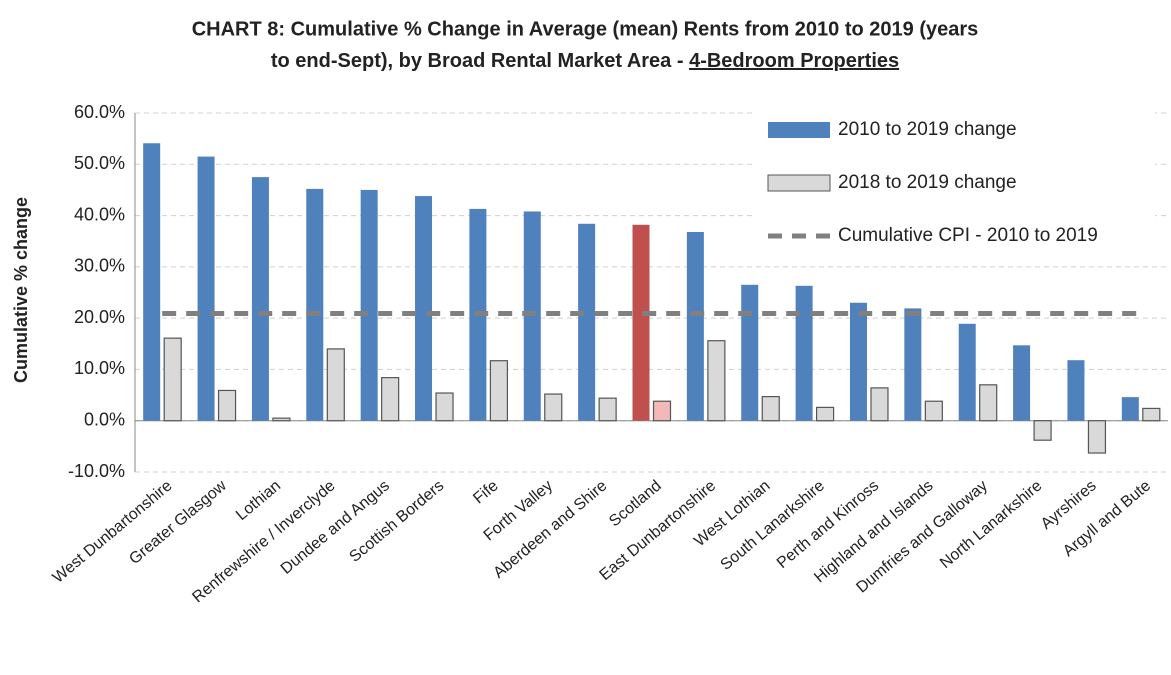  I want to click on x-tick-label: North Lanarkshire, so click(991, 524).